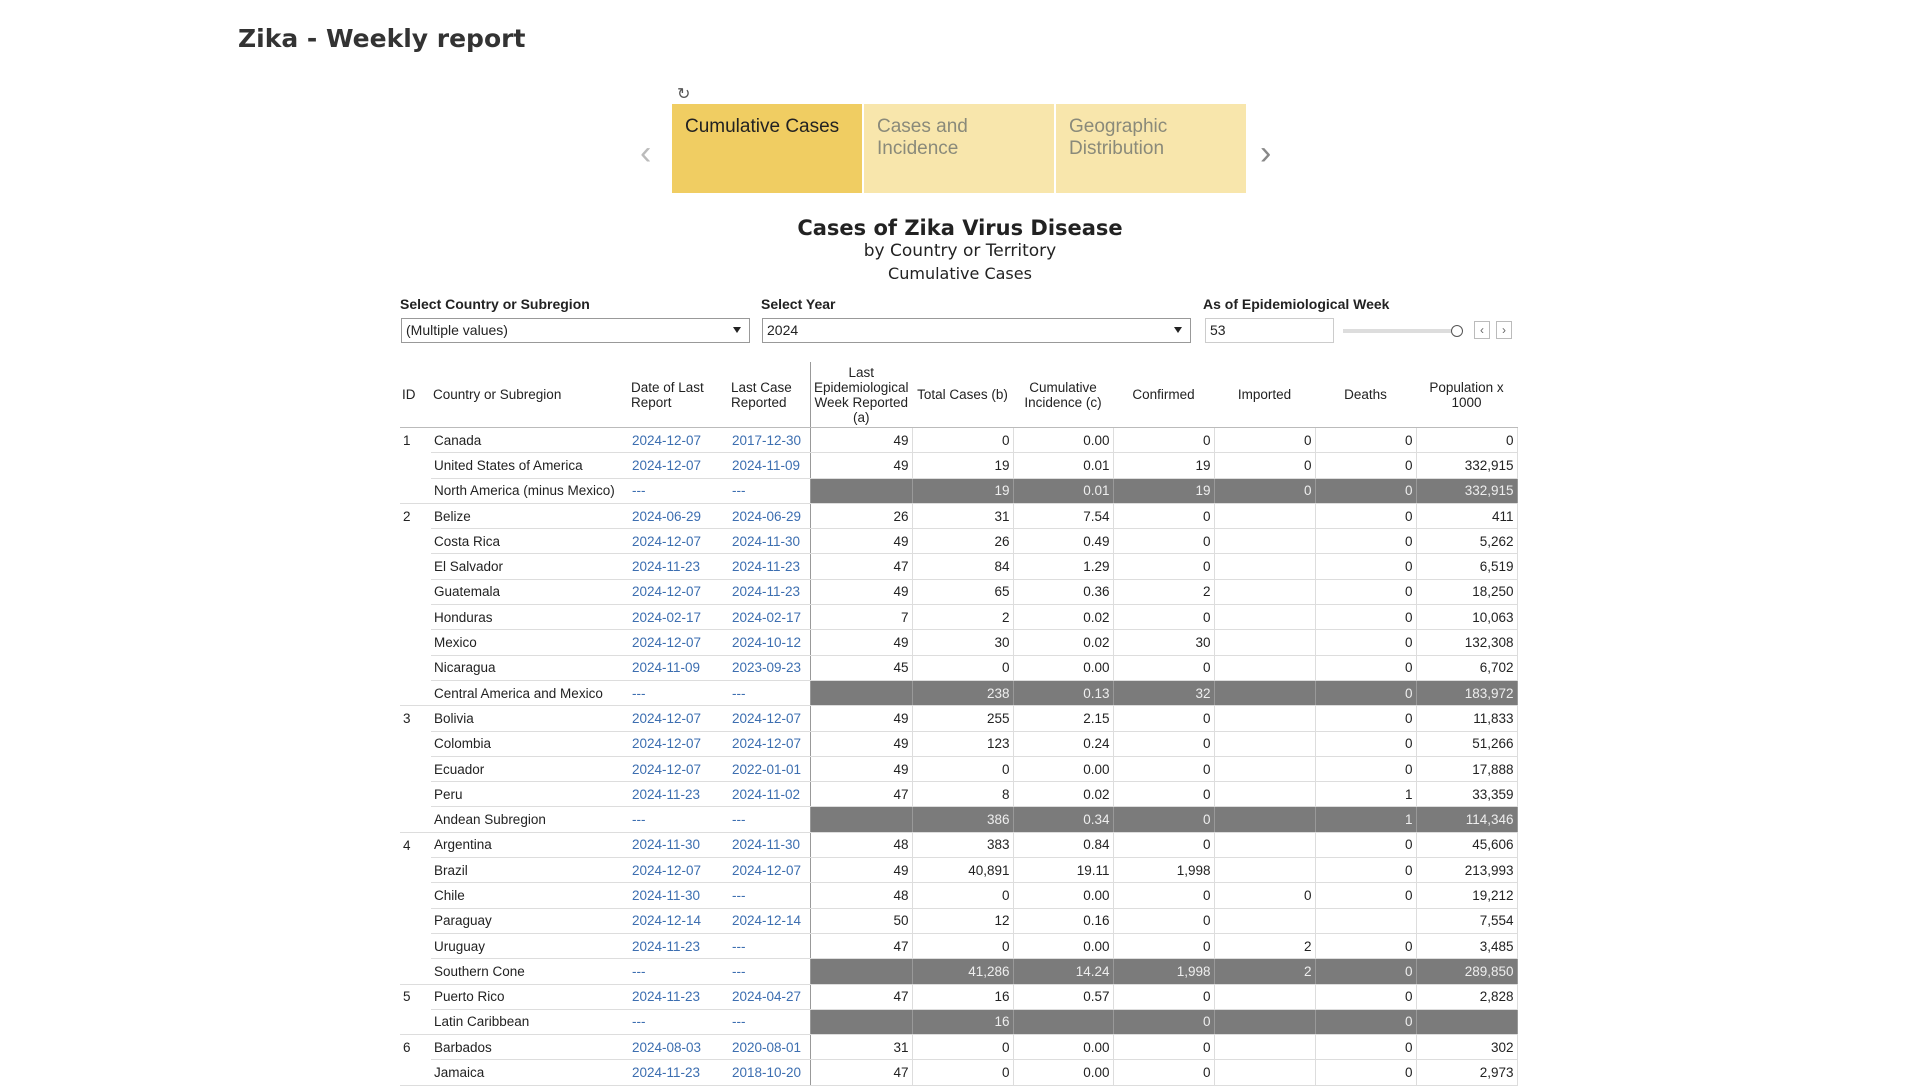  Describe the element at coordinates (407, 440) in the screenshot. I see `table-cell: 1` at that location.